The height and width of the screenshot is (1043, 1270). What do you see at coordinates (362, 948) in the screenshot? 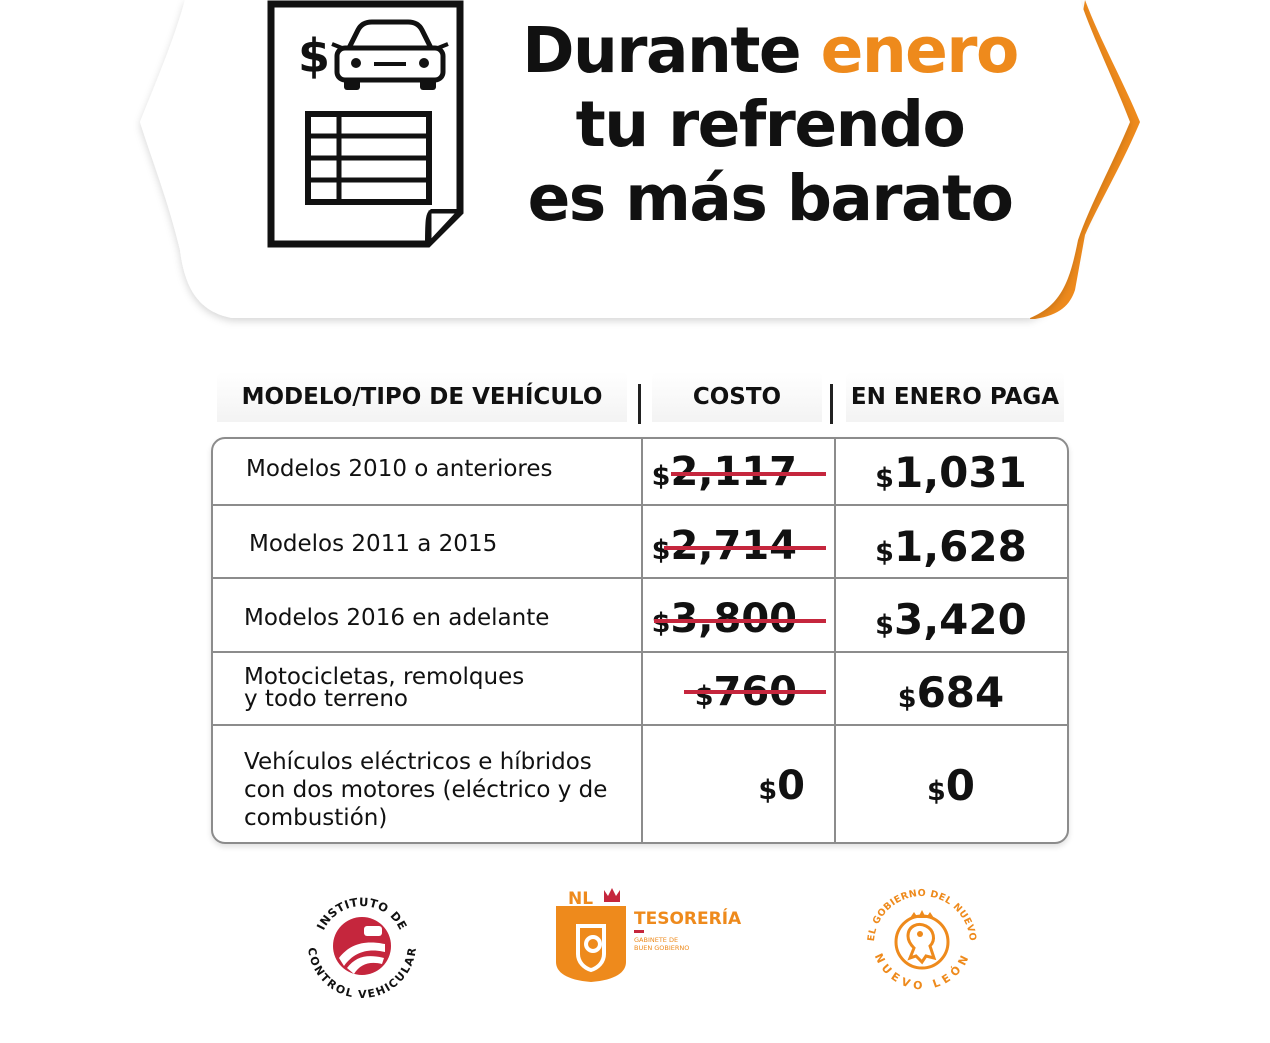
I see `icv-logo: INSTITUTO DE CONTROL VEHICULAR` at bounding box center [362, 948].